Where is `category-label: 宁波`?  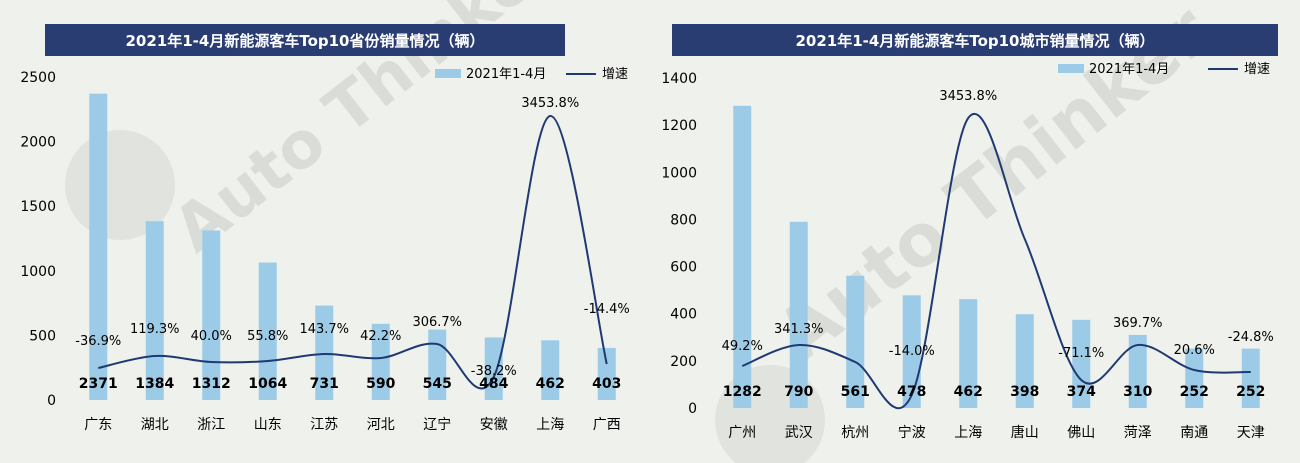
category-label: 宁波 is located at coordinates (912, 432).